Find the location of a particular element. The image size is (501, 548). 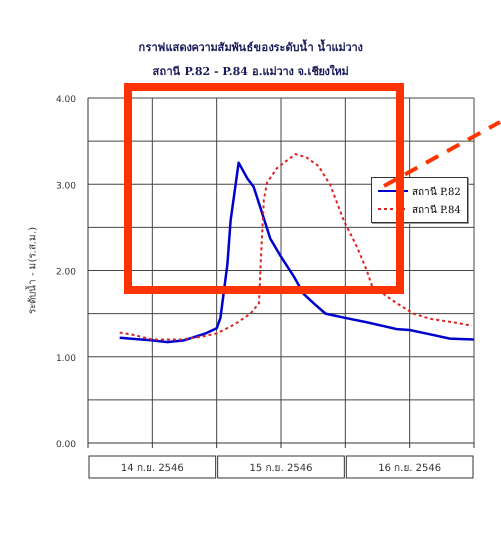

y-tick-label: 0.00 is located at coordinates (66, 445).